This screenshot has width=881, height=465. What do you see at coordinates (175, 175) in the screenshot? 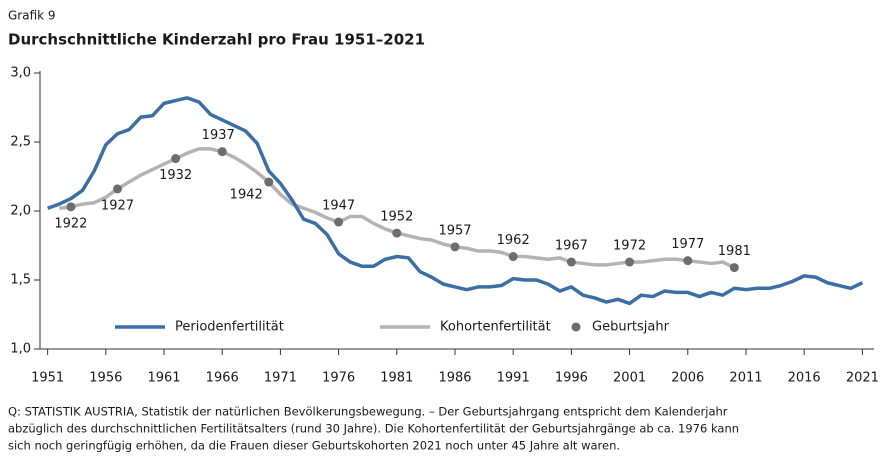
I see `marker-label: 1932` at bounding box center [175, 175].